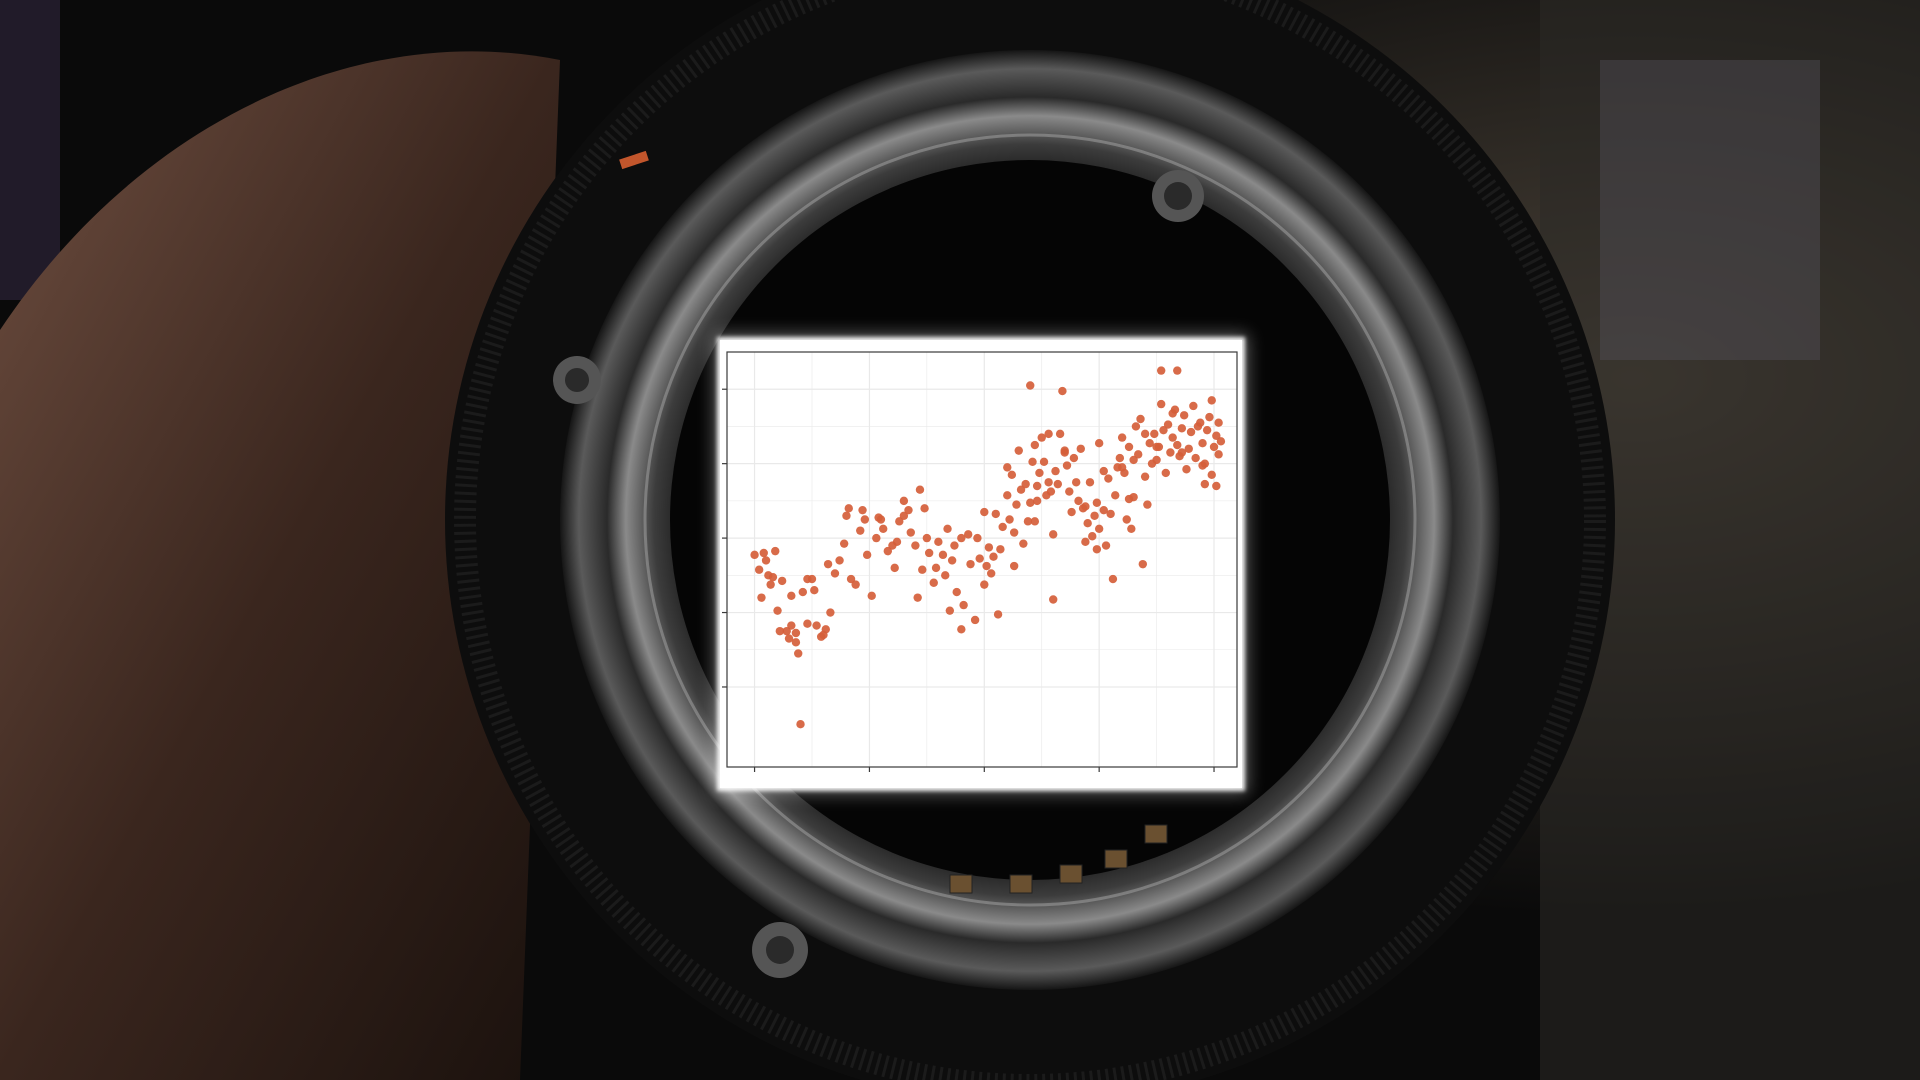 The image size is (1920, 1080). What do you see at coordinates (981, 564) in the screenshot?
I see `scatter-plot-panel` at bounding box center [981, 564].